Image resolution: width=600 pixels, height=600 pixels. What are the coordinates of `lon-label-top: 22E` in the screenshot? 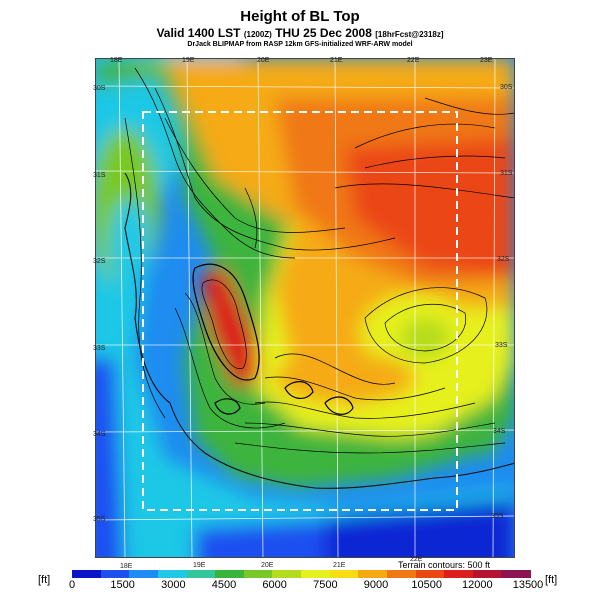 It's located at (413, 60).